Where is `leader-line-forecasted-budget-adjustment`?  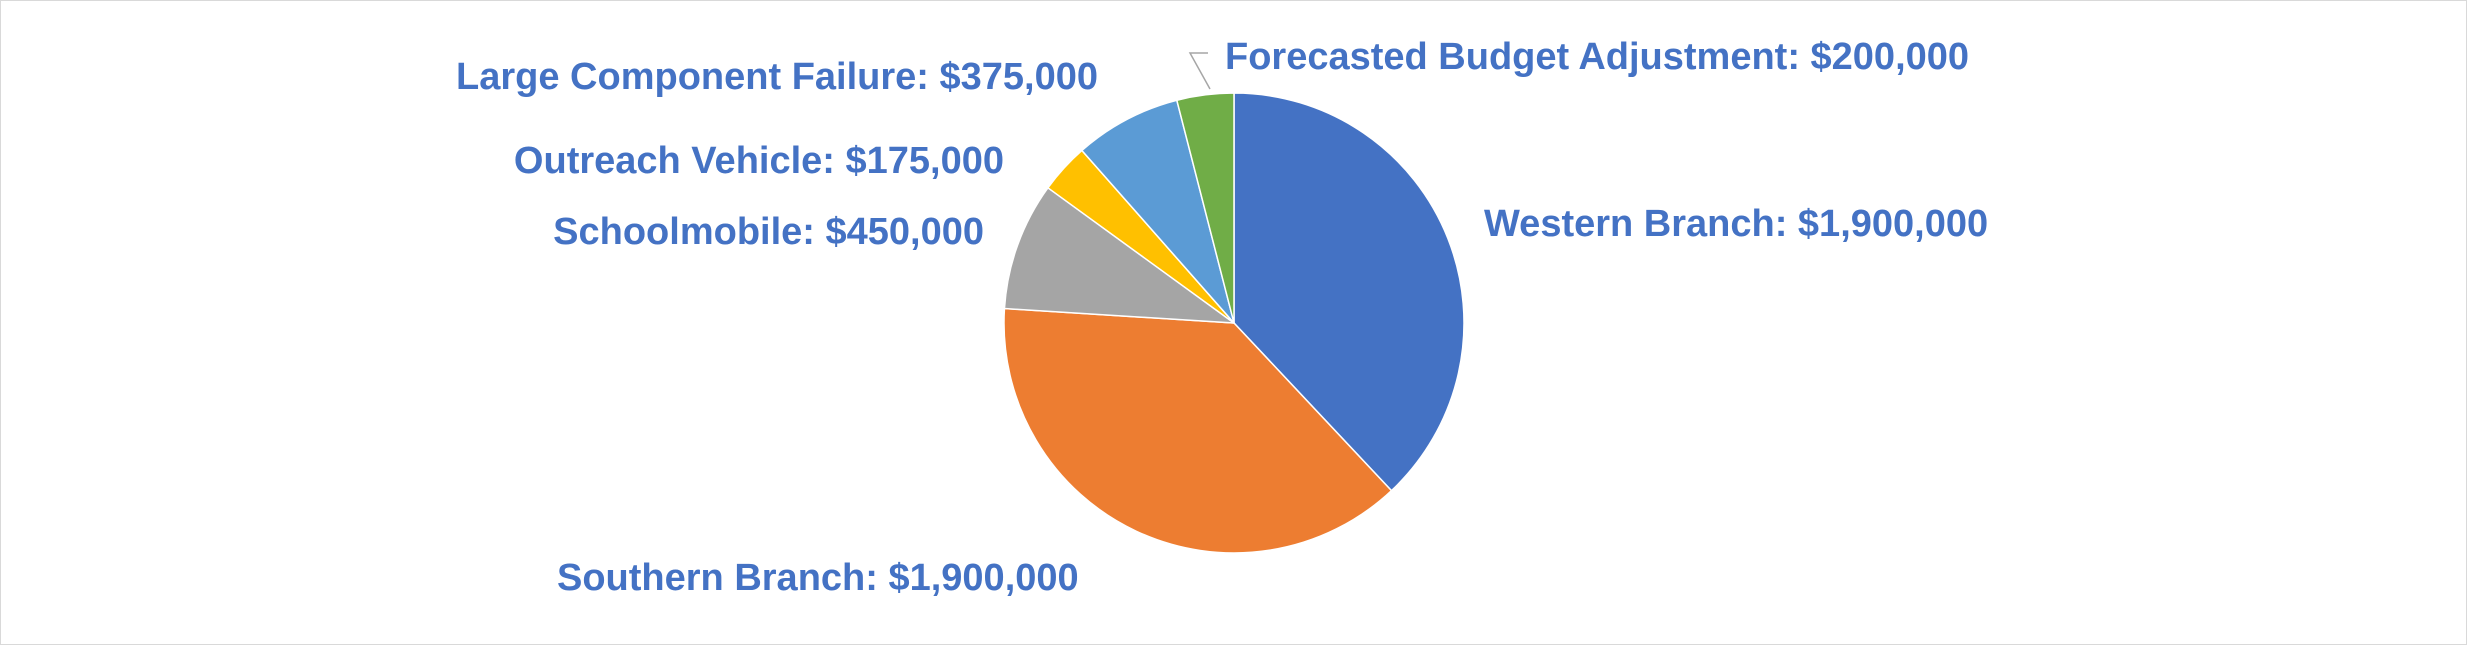
leader-line-forecasted-budget-adjustment is located at coordinates (1199, 71).